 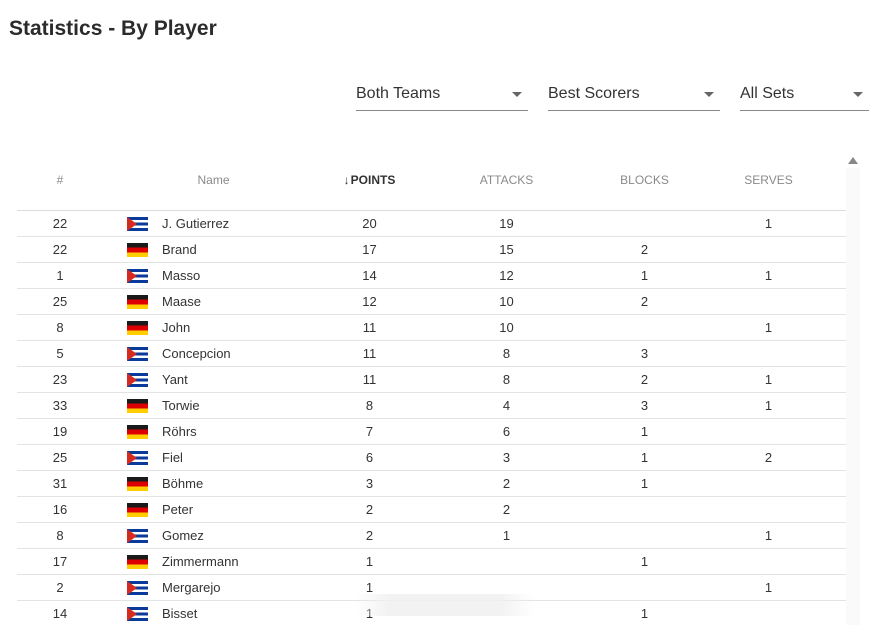 I want to click on player-name: Maase, so click(x=182, y=302).